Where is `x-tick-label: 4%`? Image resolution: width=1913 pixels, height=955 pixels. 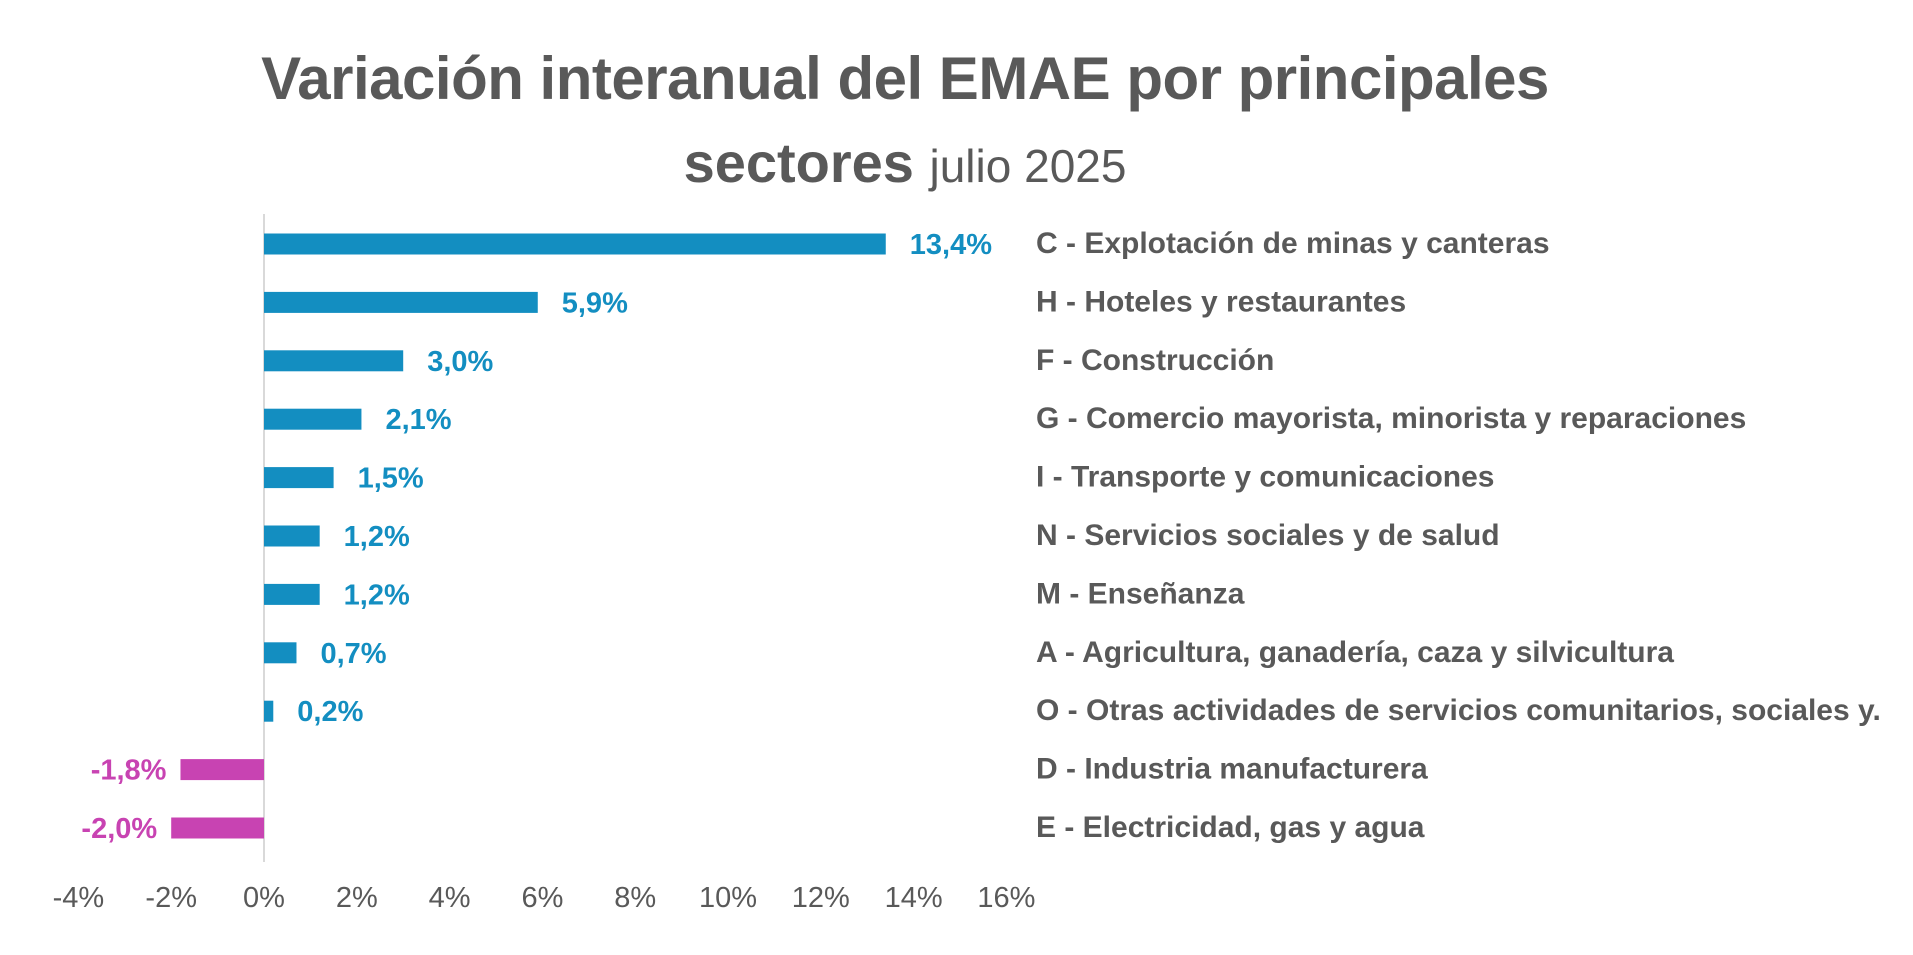 x-tick-label: 4% is located at coordinates (450, 898).